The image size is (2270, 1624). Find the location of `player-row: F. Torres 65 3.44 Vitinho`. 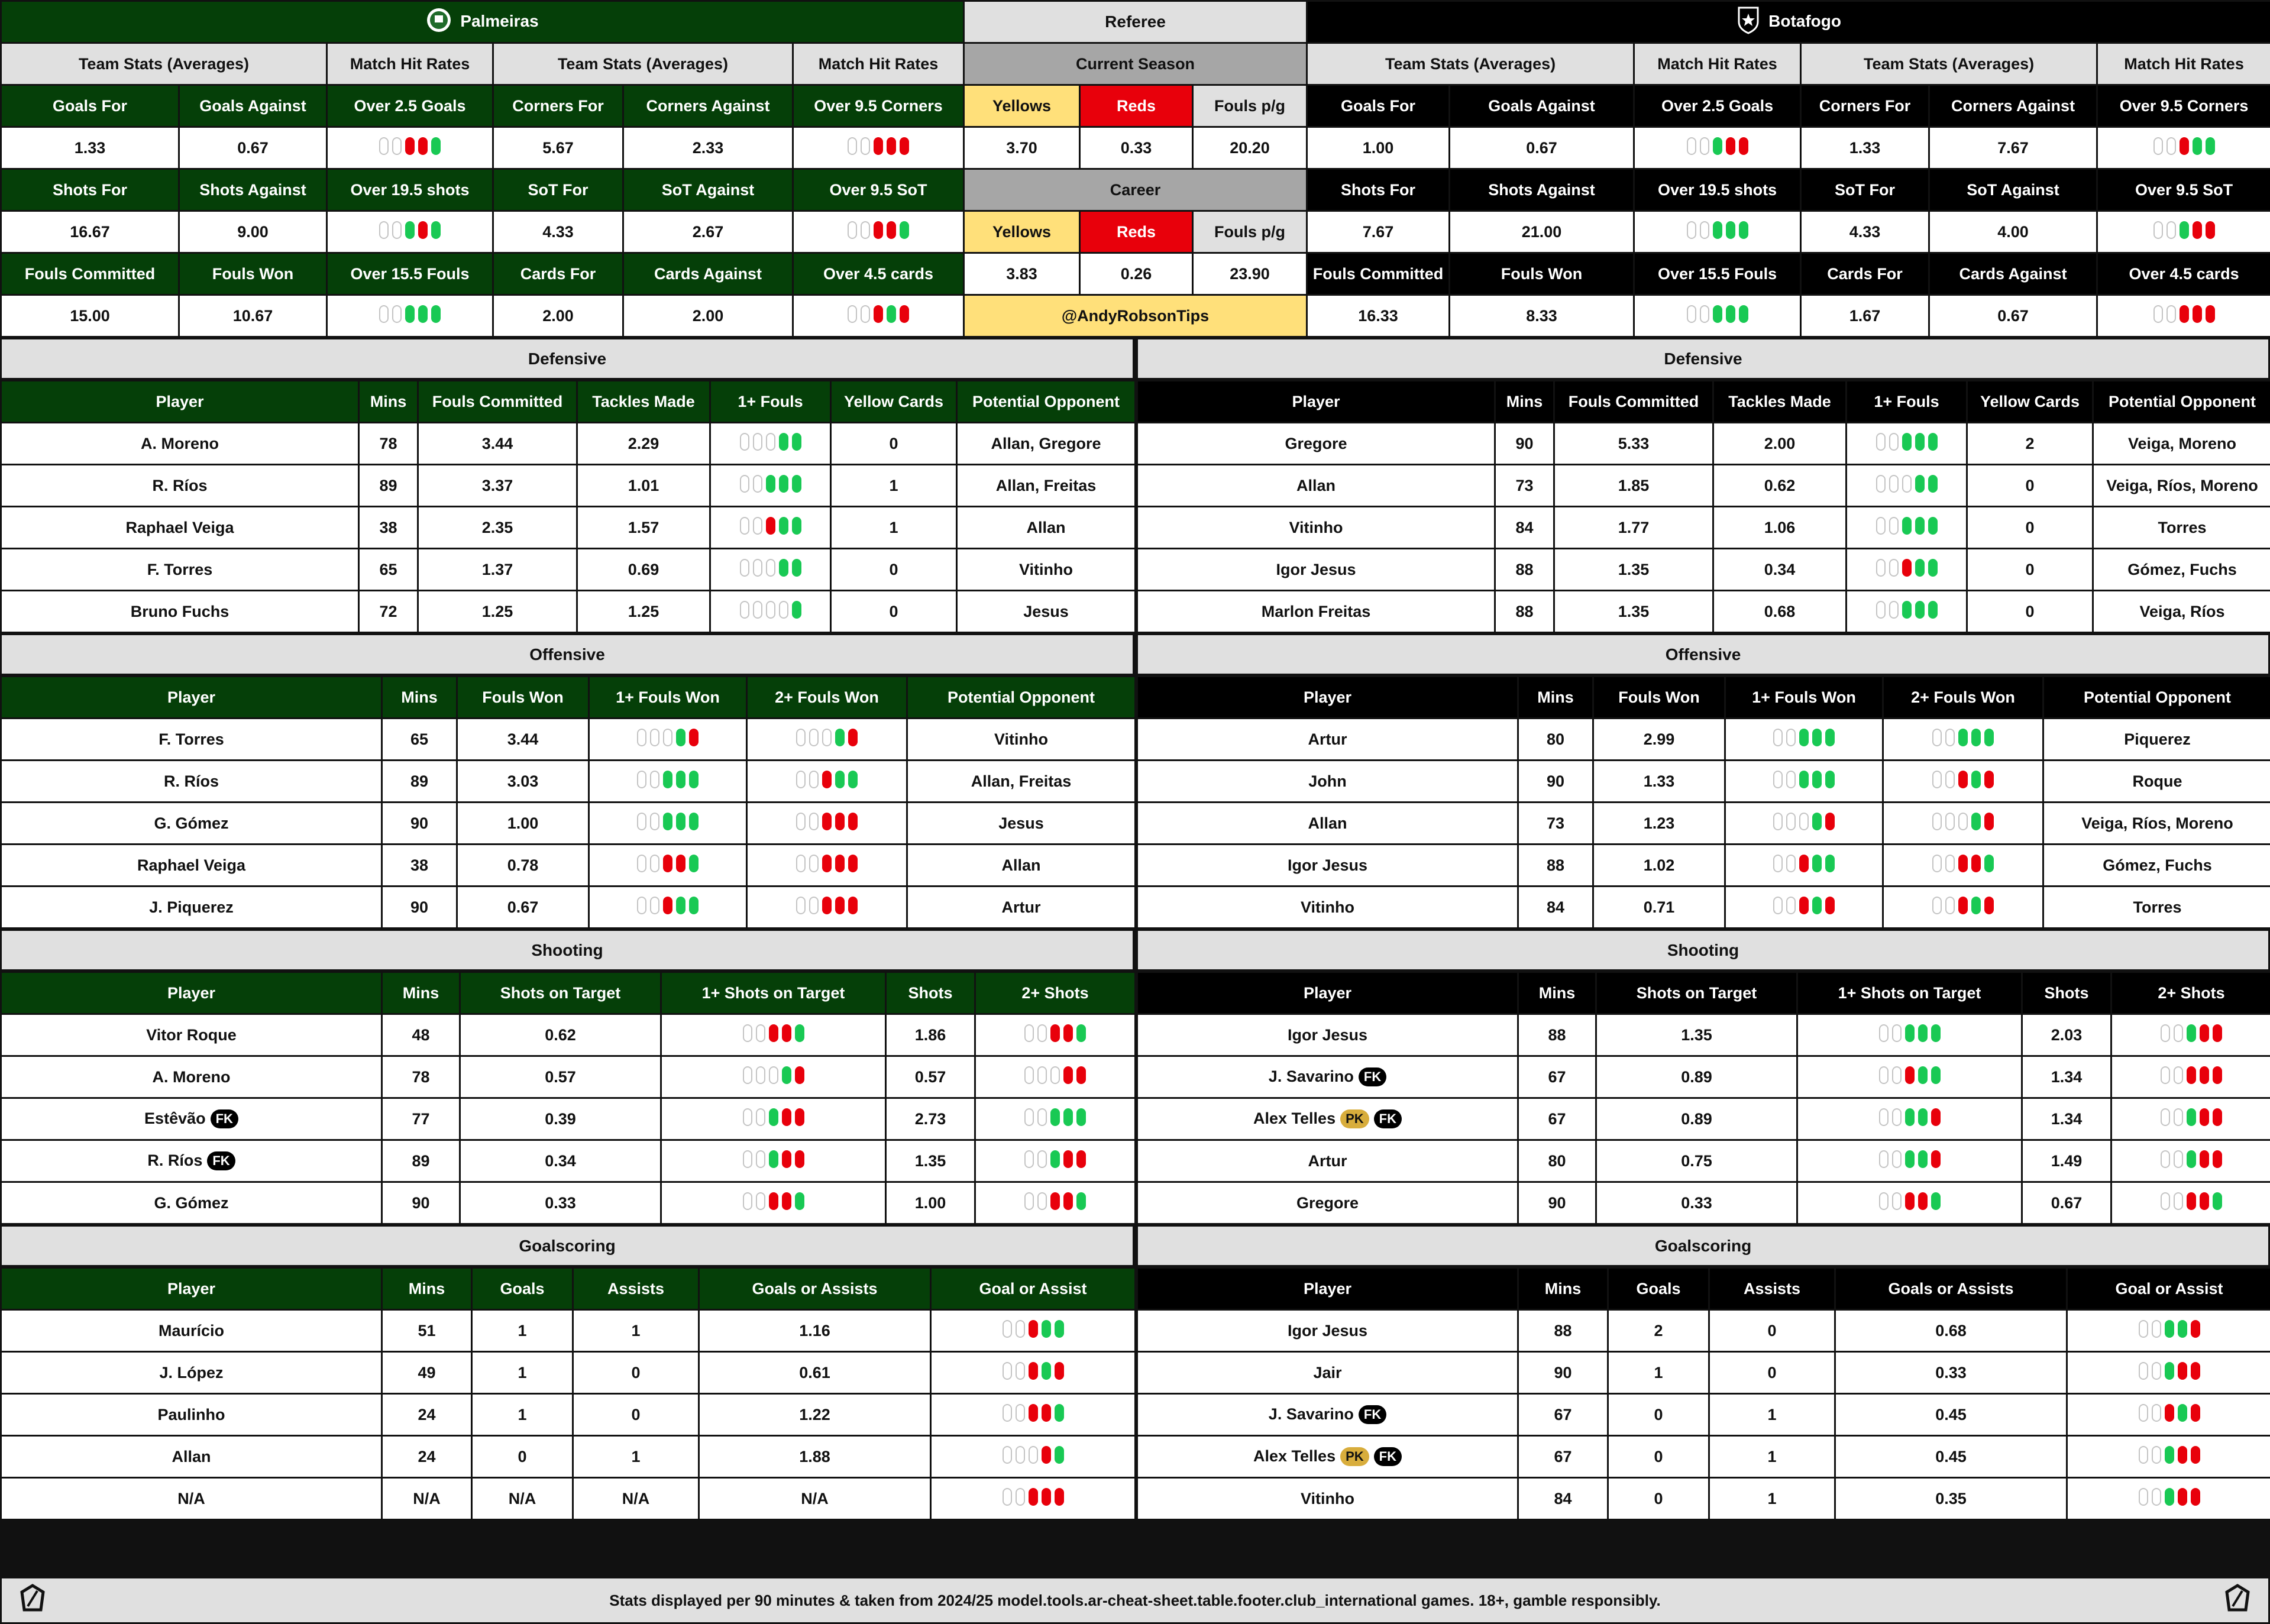

player-row: F. Torres 65 3.44 Vitinho is located at coordinates (568, 739).